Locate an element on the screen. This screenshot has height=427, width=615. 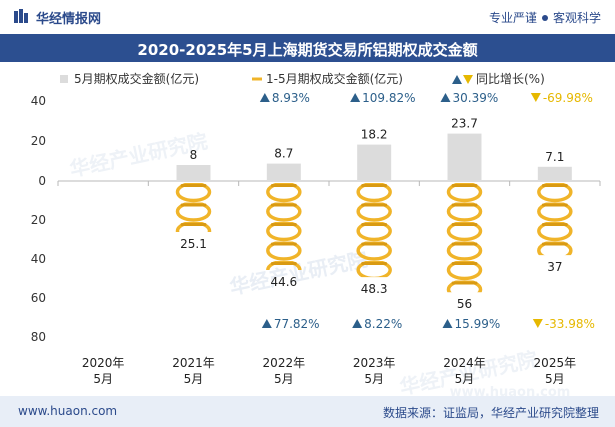
top-bar: 华经情报网 专业严谨 客观科学 is located at coordinates (307, 17).